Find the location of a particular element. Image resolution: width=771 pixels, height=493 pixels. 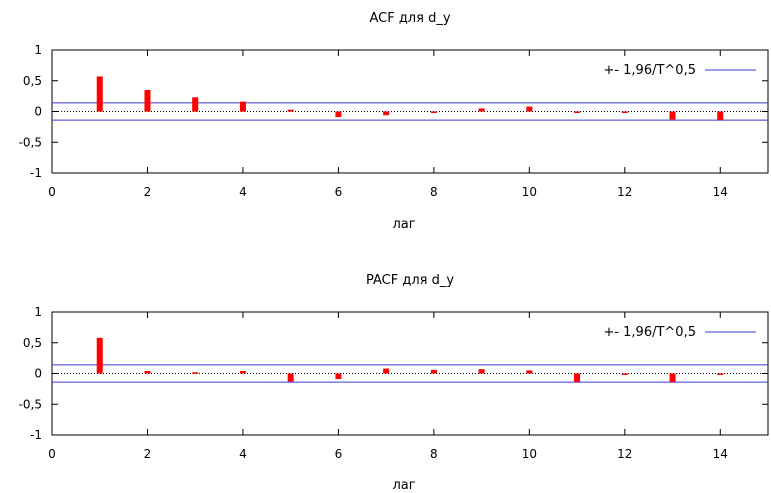

acf-x-tick-label: 8 is located at coordinates (434, 192).